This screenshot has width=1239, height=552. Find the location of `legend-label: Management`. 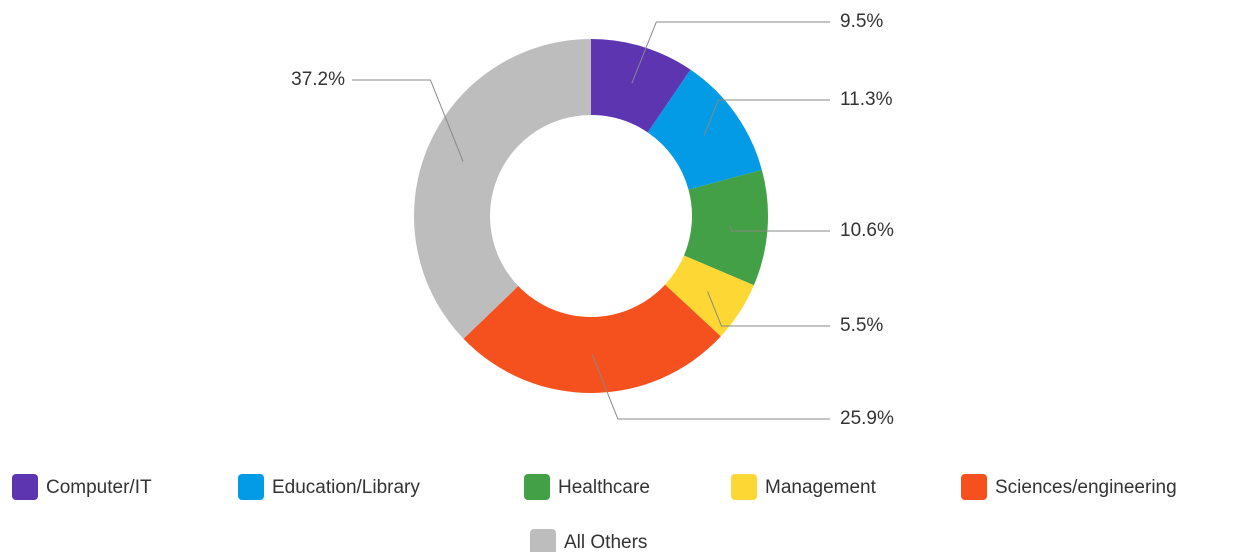

legend-label: Management is located at coordinates (821, 487).